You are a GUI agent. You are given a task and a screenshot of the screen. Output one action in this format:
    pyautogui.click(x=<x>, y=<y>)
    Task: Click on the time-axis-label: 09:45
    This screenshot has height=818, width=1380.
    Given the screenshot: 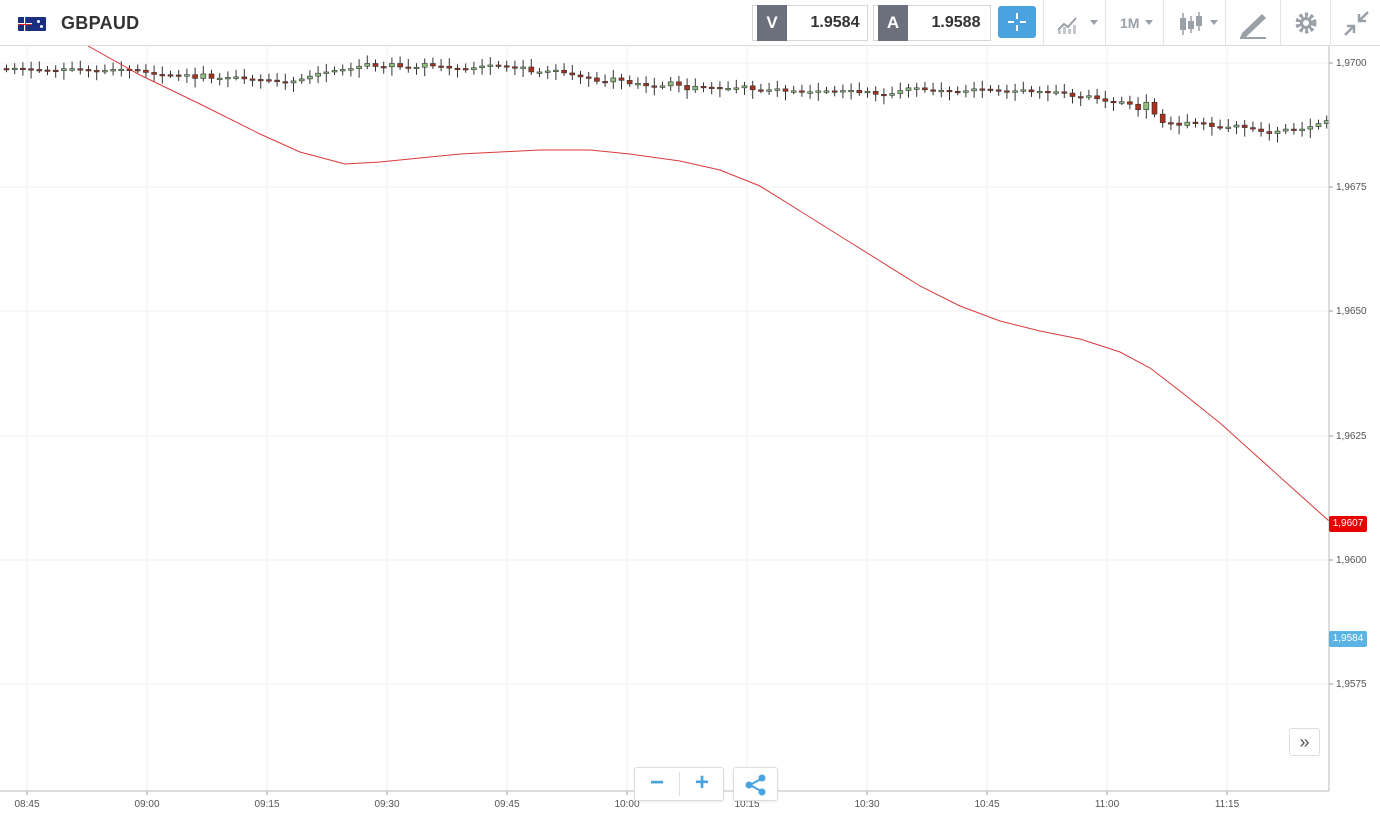 What is the action you would take?
    pyautogui.click(x=506, y=804)
    